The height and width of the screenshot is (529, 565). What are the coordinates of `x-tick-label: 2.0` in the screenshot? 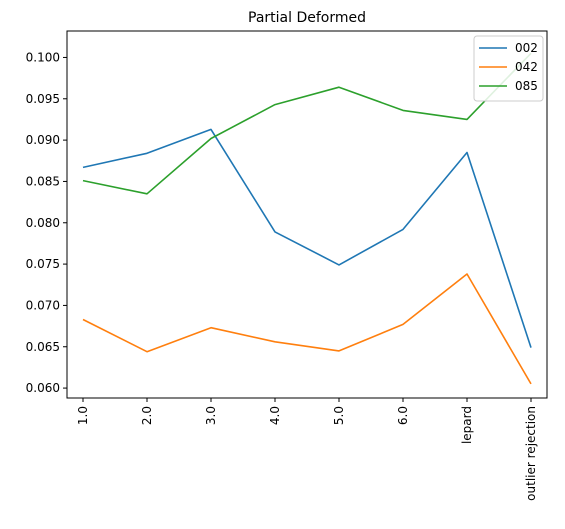 It's located at (147, 415).